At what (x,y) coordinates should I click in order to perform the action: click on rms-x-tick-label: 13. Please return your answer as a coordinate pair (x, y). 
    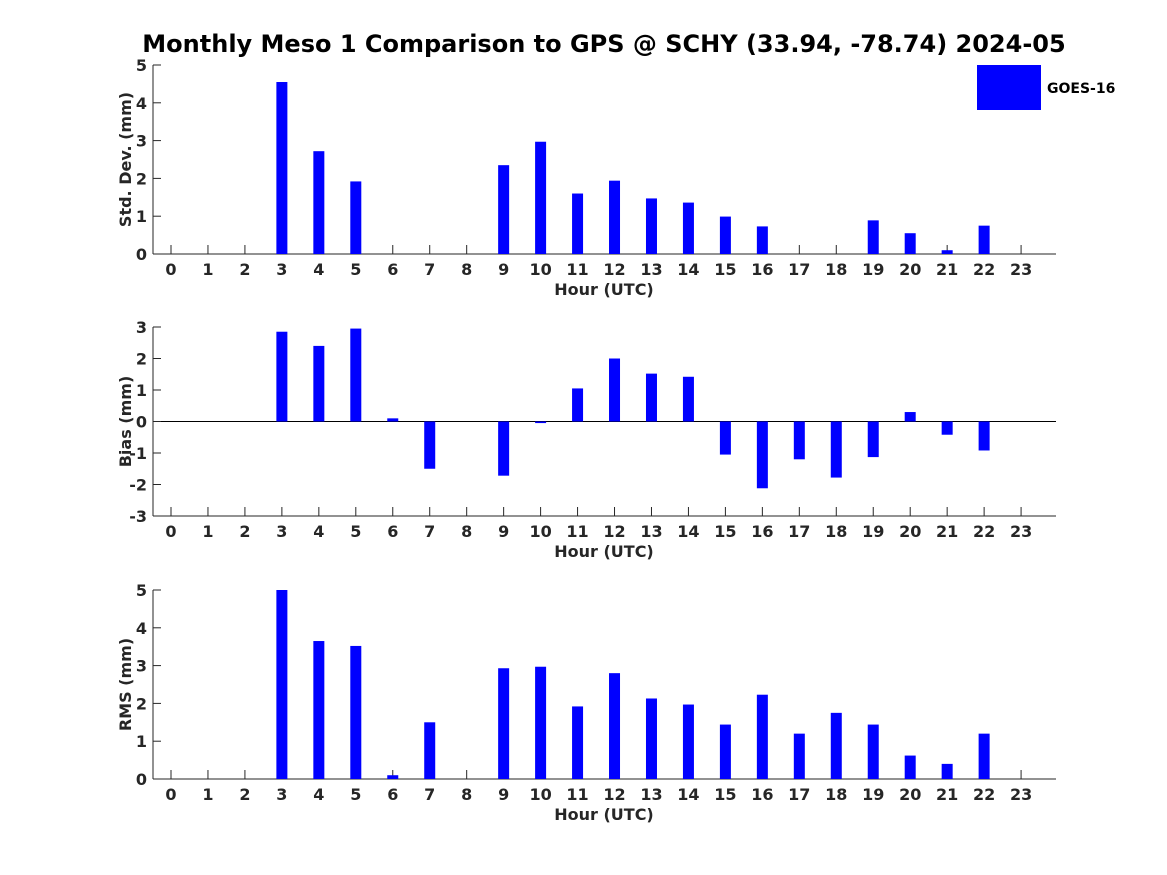
    Looking at the image, I should click on (651, 794).